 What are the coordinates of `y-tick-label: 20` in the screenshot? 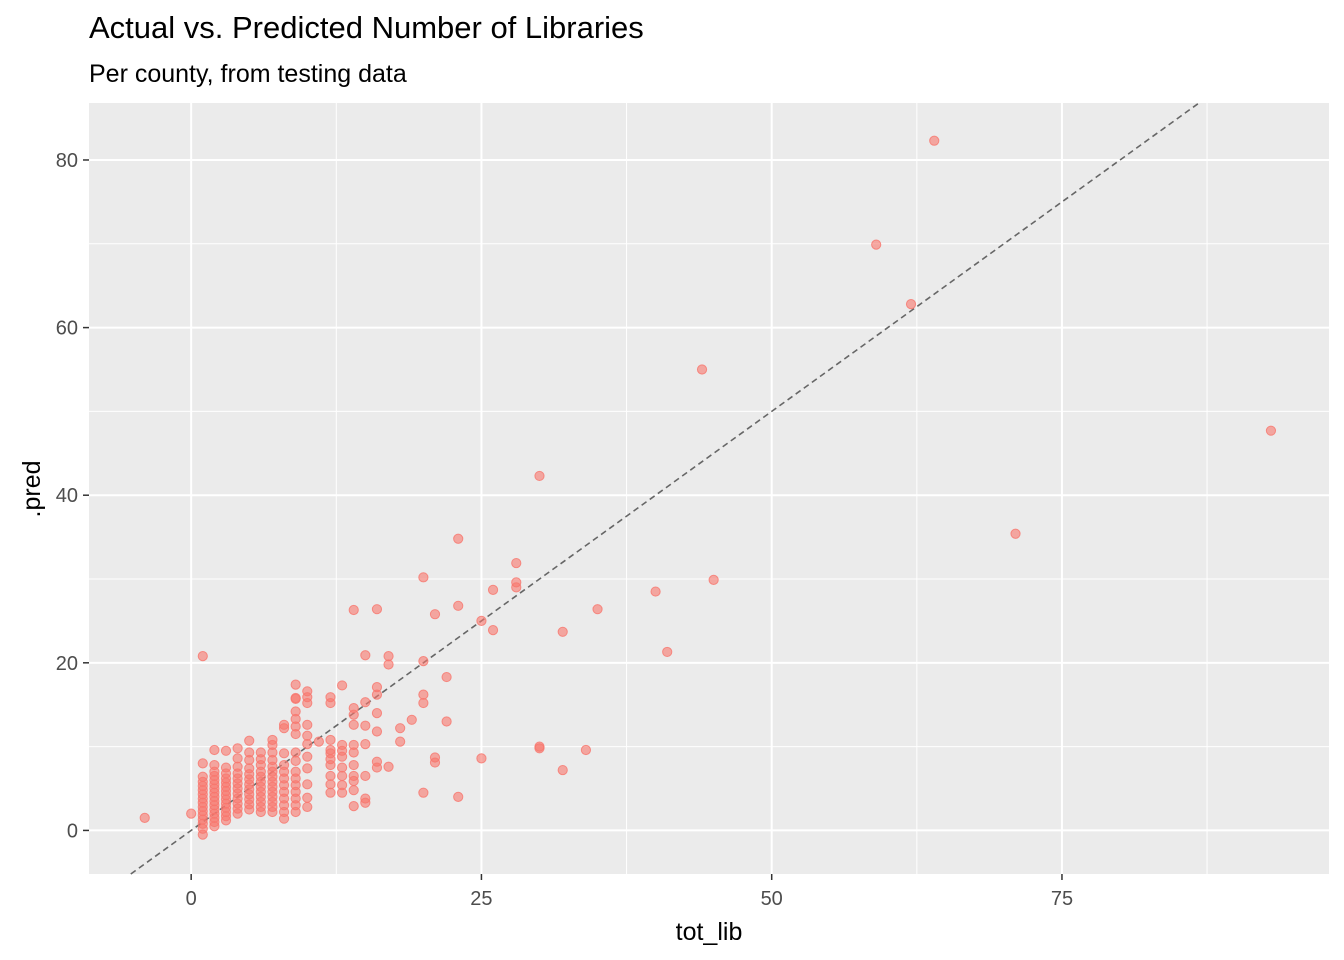 It's located at (67, 664).